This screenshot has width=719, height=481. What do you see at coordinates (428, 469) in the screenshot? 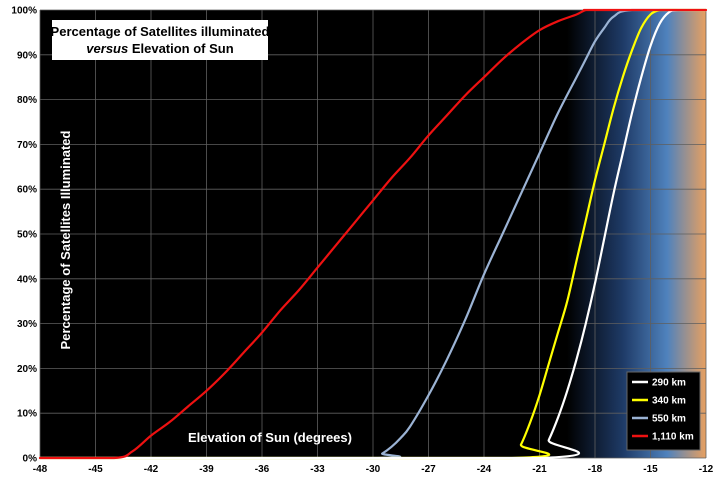
I see `x-tick-label: -27` at bounding box center [428, 469].